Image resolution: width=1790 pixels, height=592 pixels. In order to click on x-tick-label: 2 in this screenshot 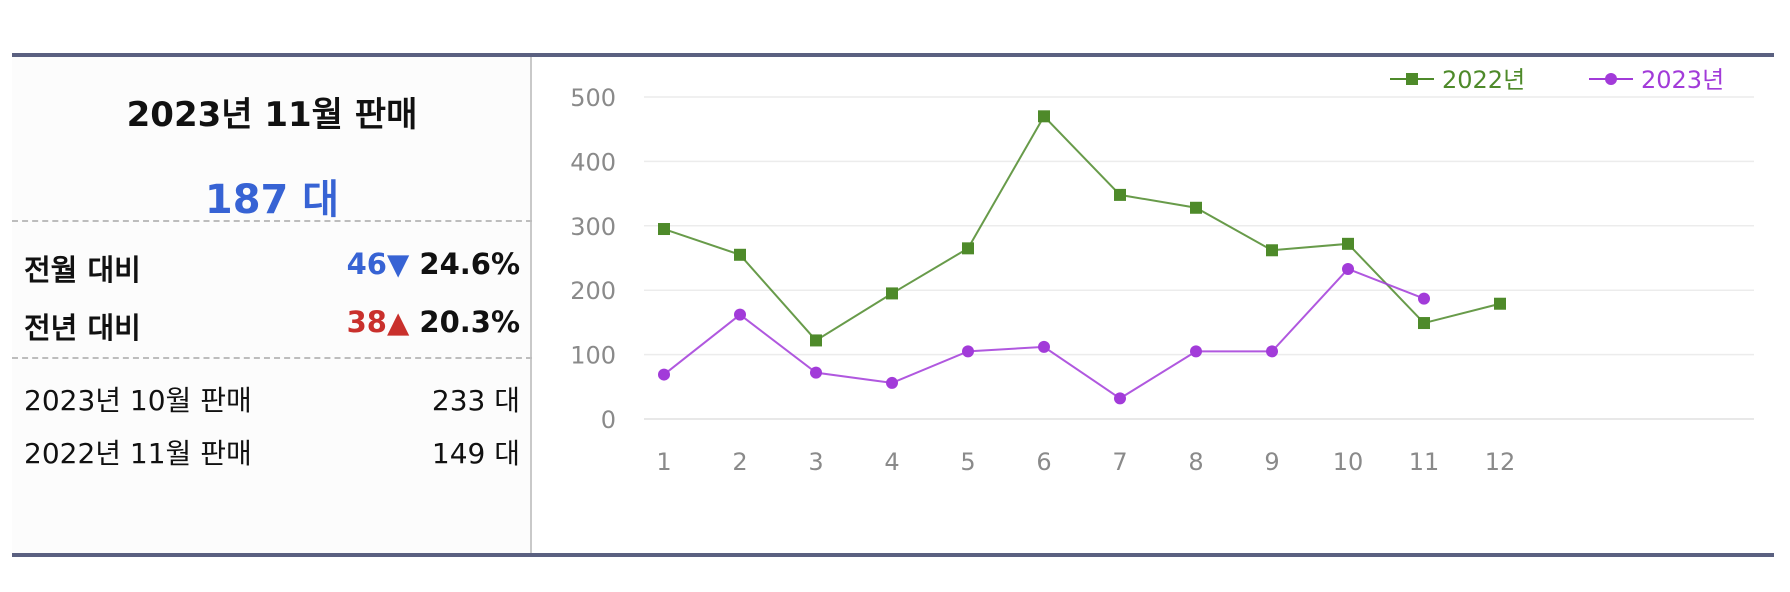, I will do `click(739, 462)`.